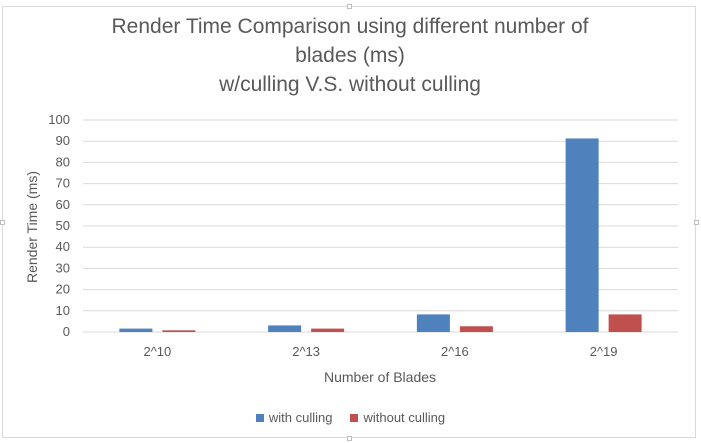  I want to click on legend-swatch-without-culling, so click(354, 417).